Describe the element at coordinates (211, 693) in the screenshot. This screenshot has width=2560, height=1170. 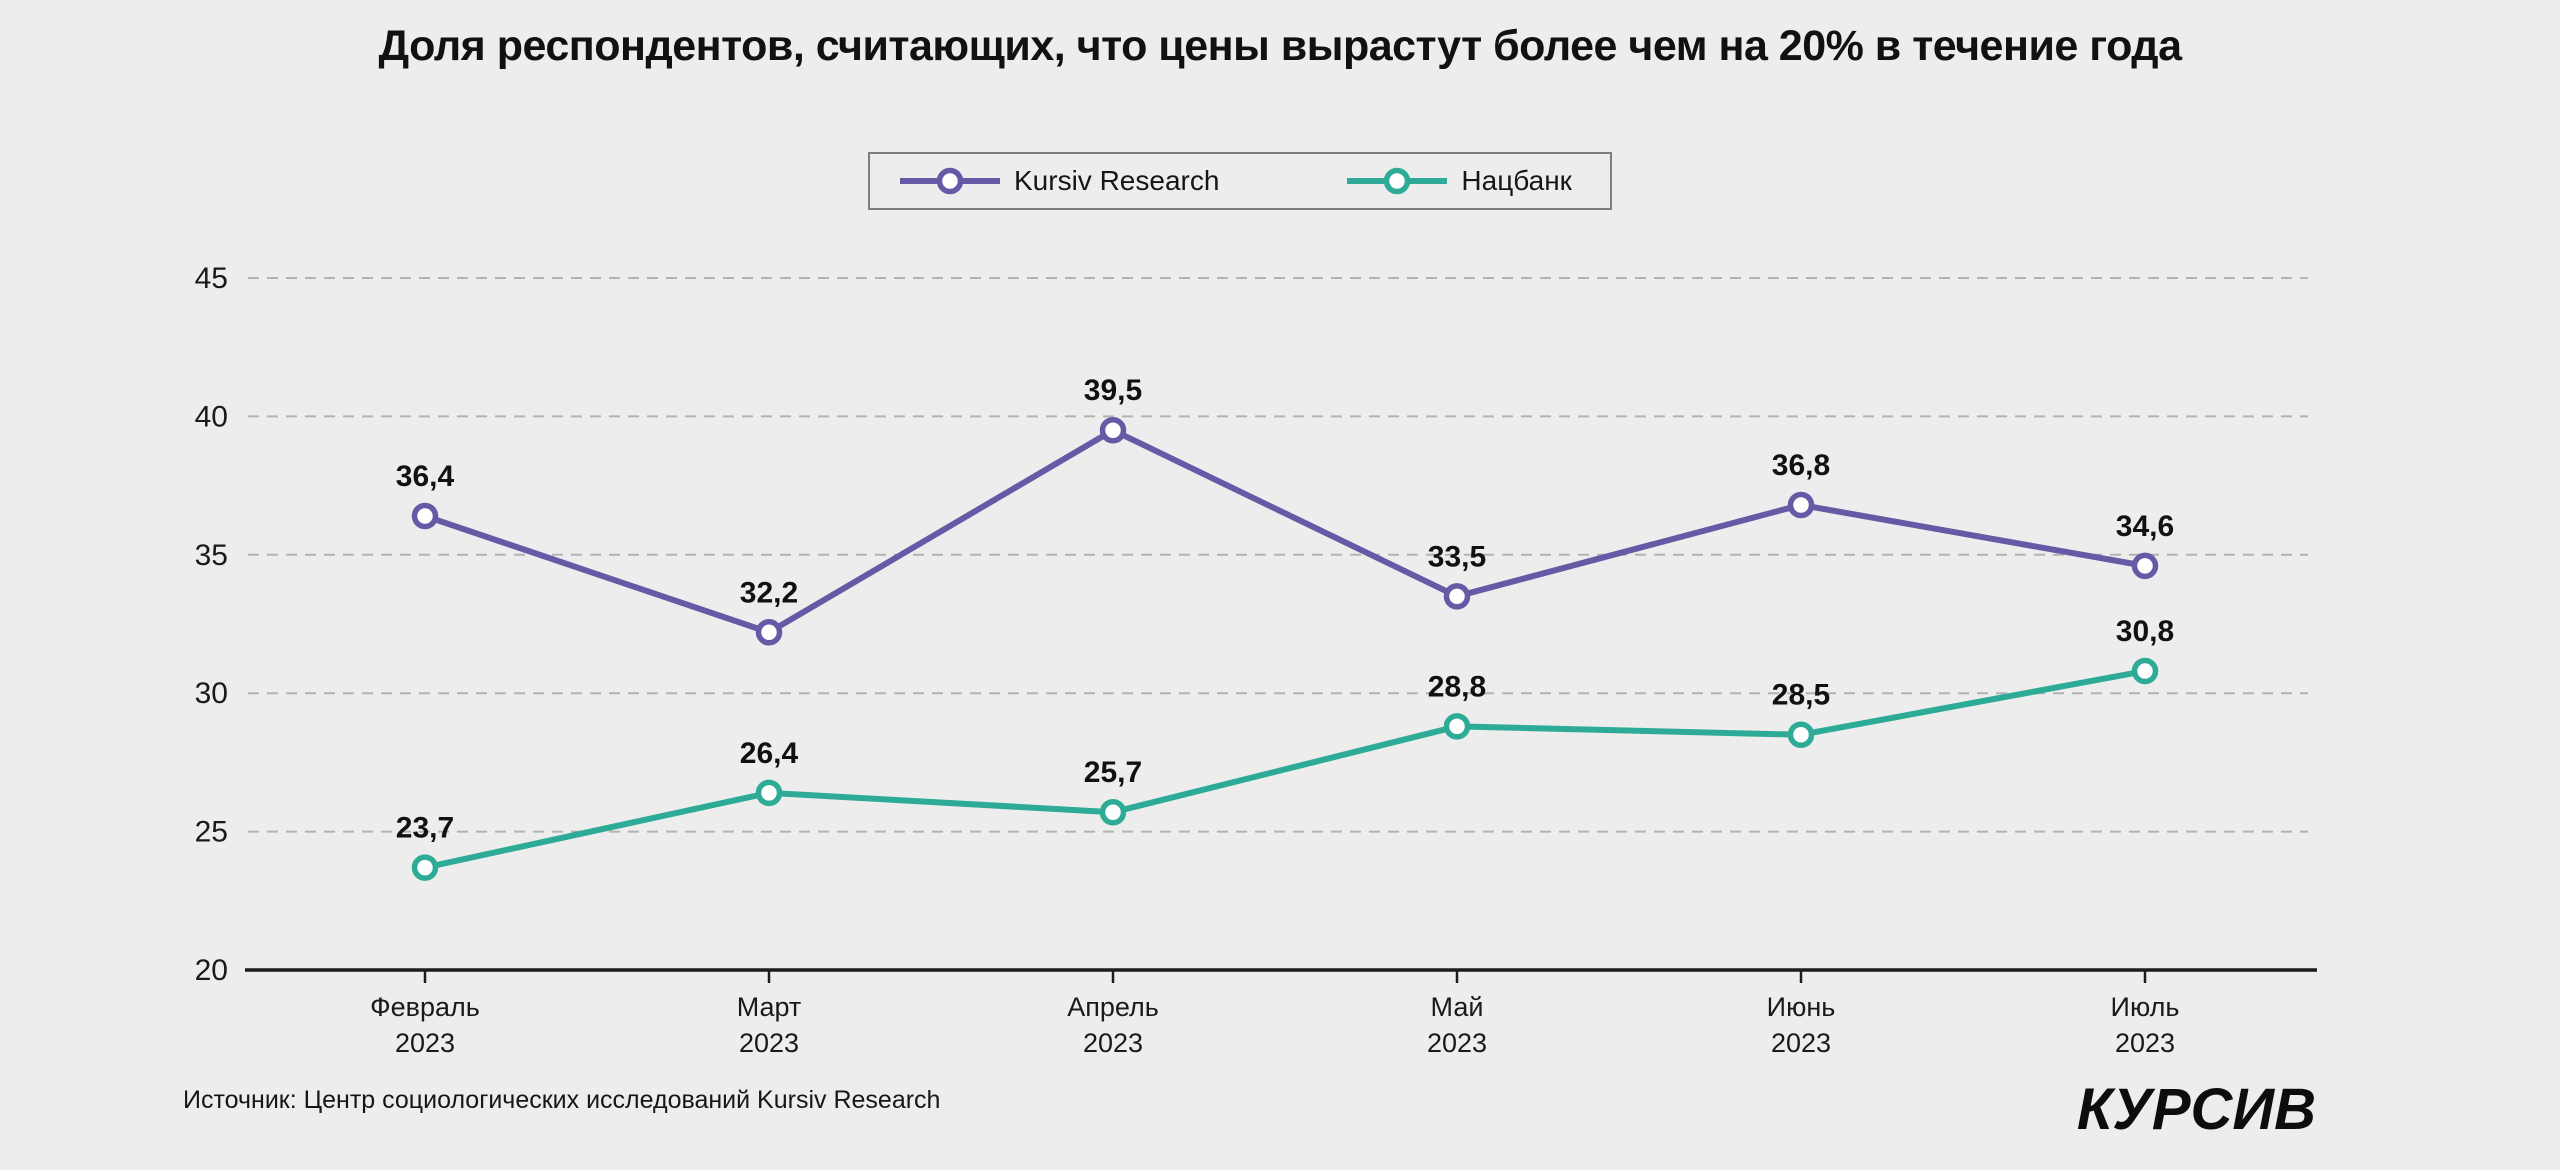
I see `y-axis-tick-label: 30` at that location.